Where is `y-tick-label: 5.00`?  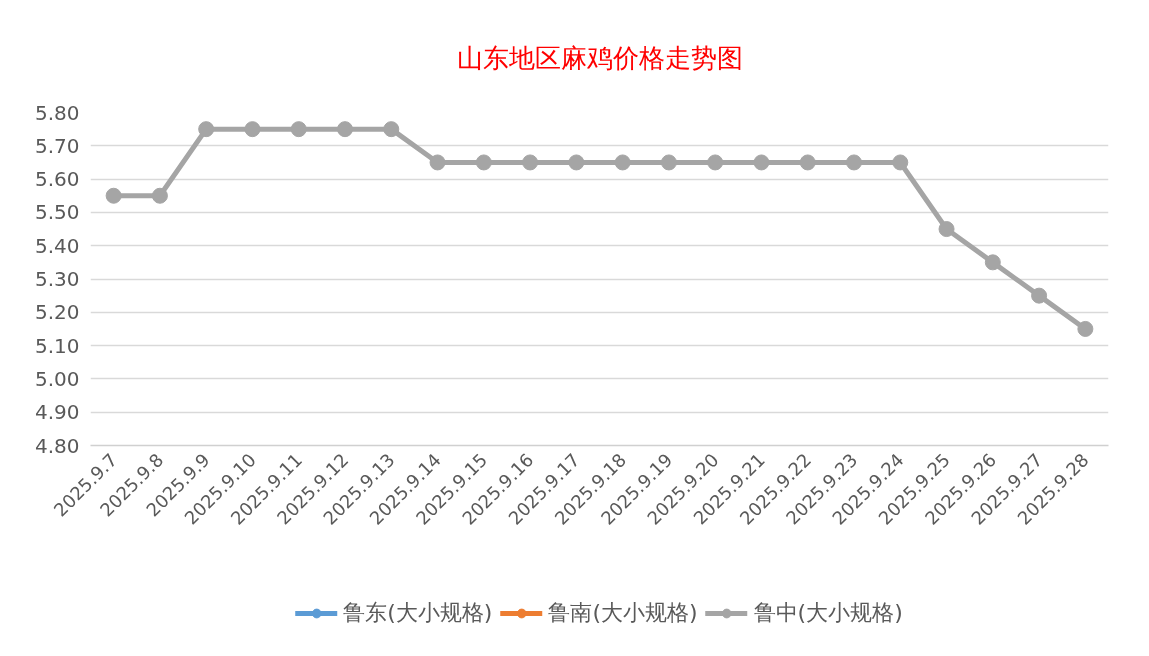
y-tick-label: 5.00 is located at coordinates (57, 378).